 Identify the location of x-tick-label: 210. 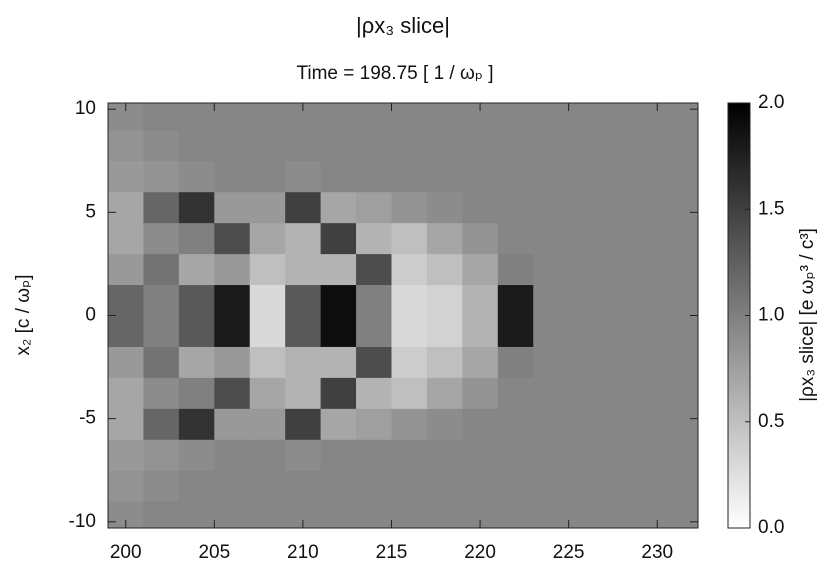
(303, 552).